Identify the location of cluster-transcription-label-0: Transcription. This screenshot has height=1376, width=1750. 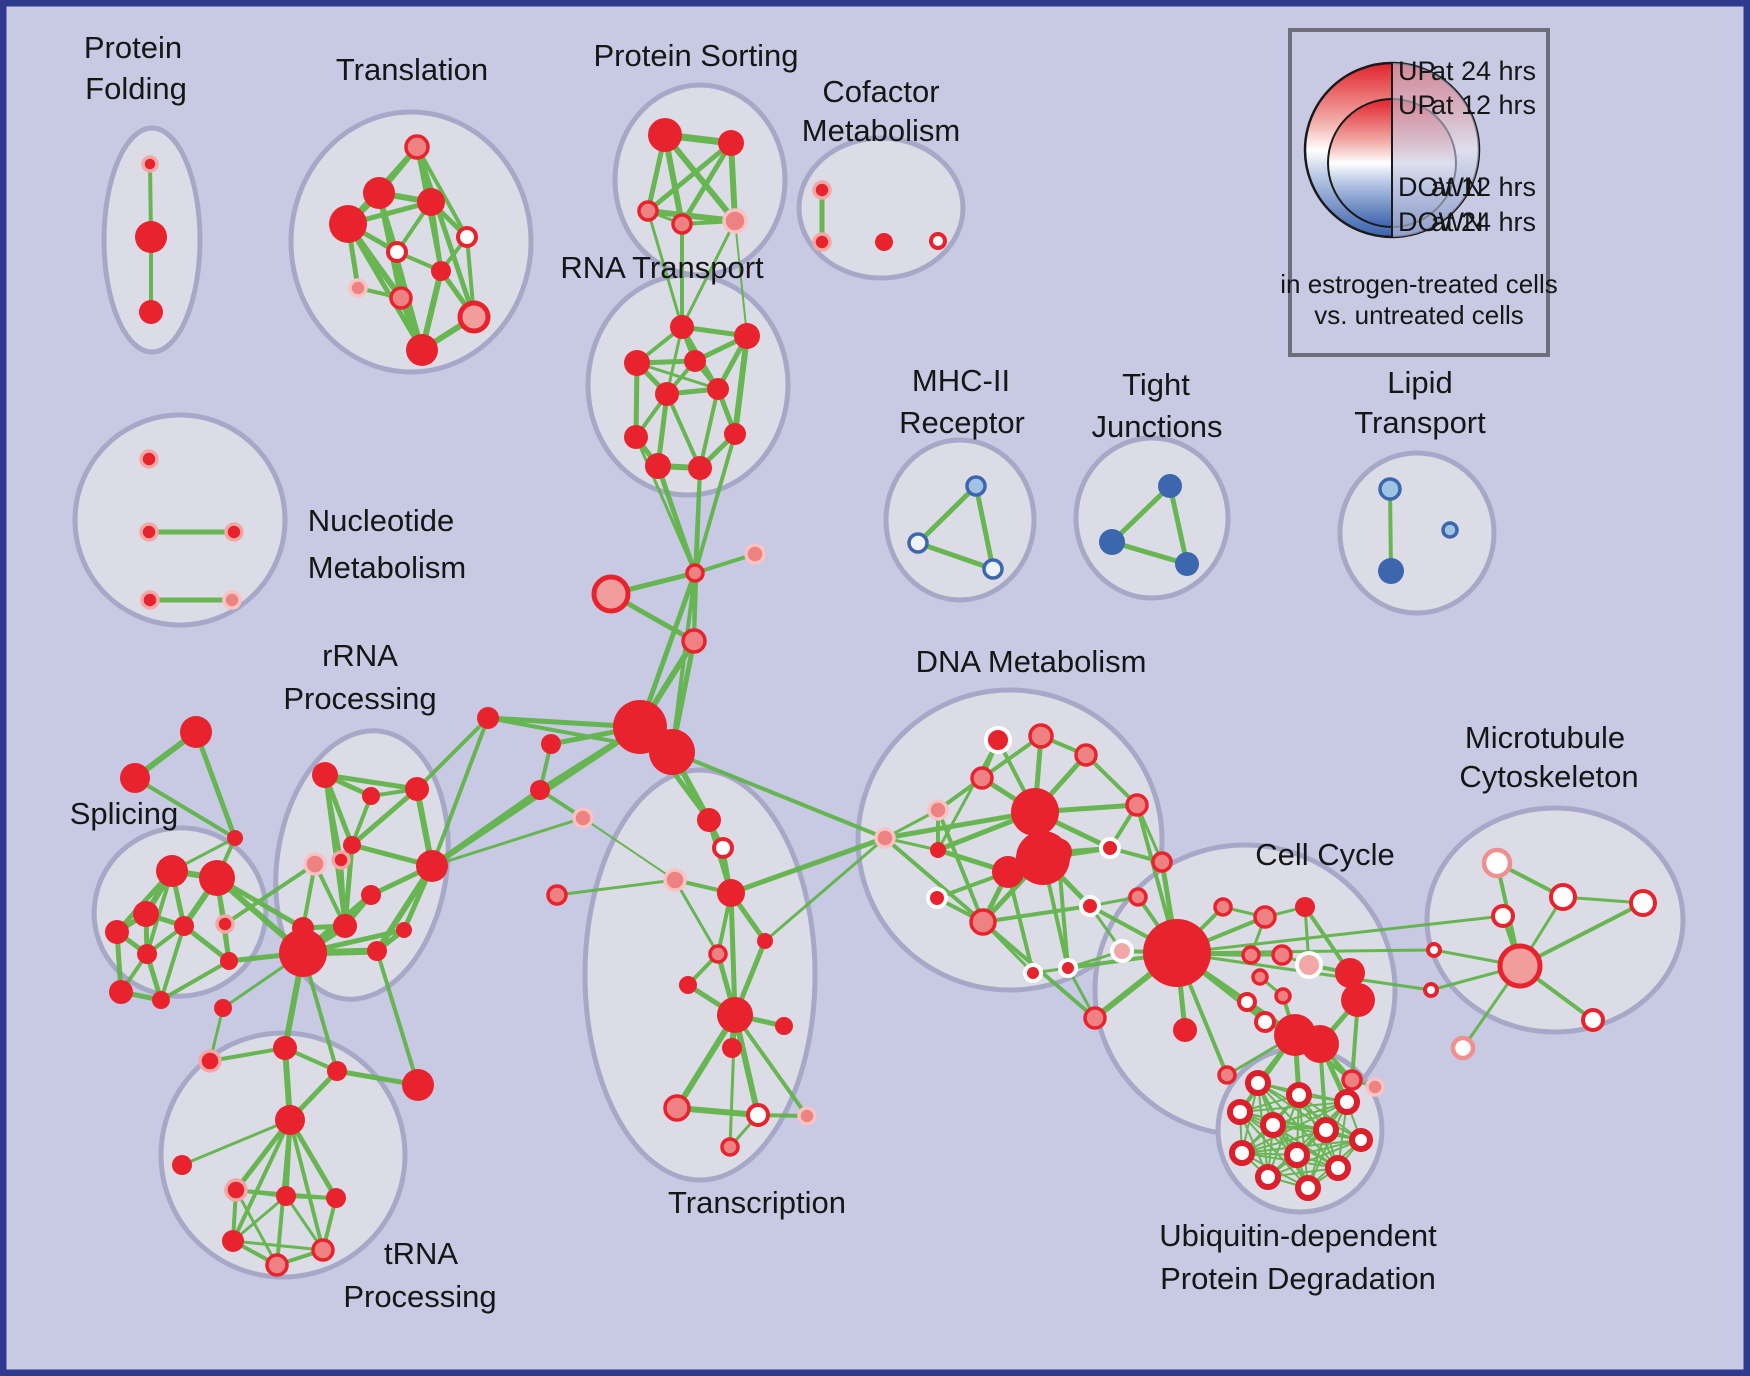
(757, 1202).